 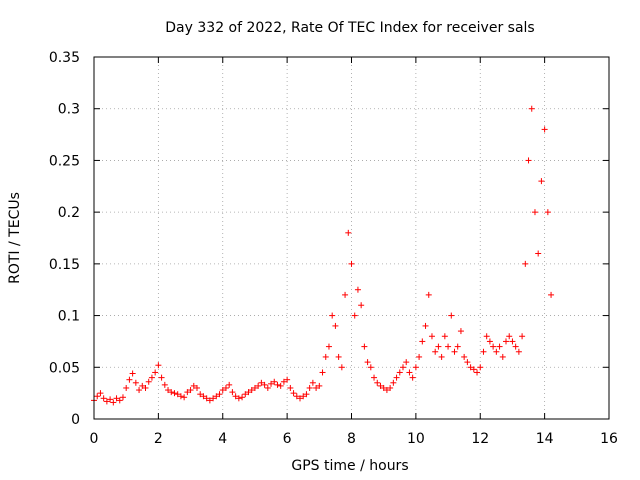 I want to click on y-tick-label: 0.2, so click(x=69, y=213).